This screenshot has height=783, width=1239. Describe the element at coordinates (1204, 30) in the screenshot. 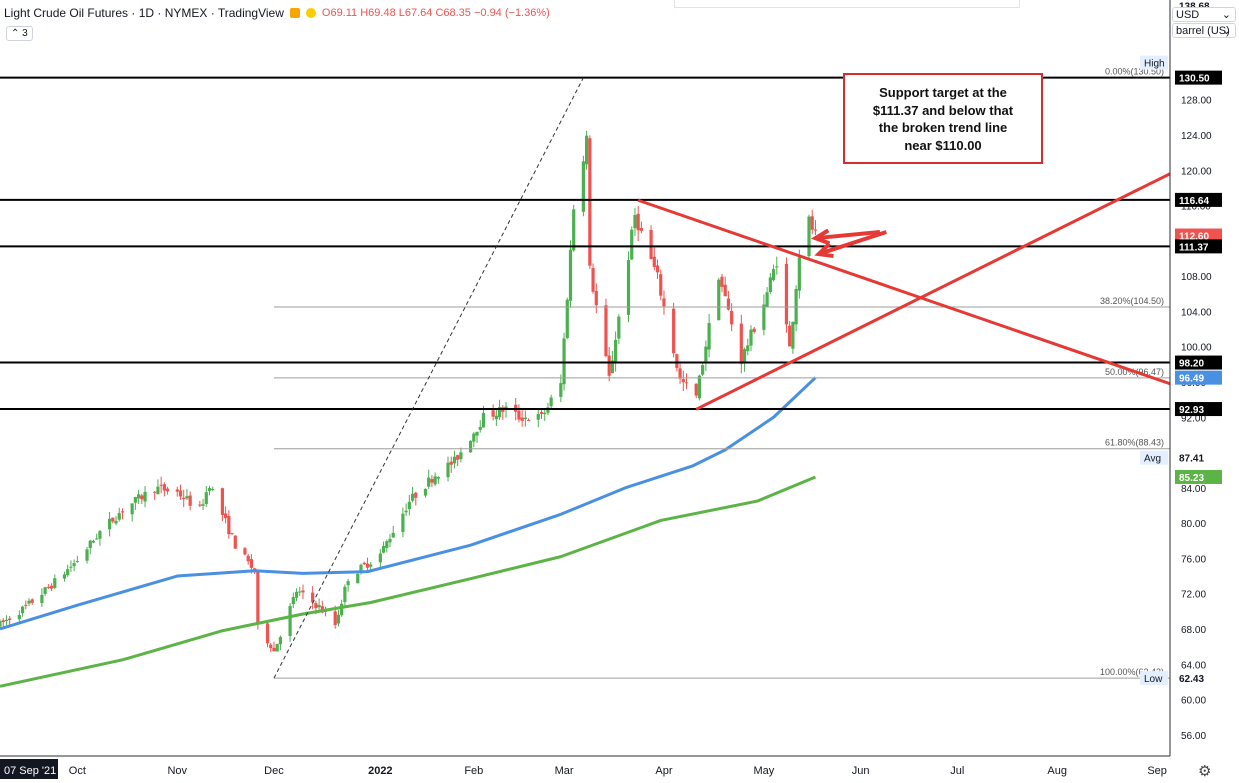

I see `unit-dropdown: barrel (US) ⌄` at that location.